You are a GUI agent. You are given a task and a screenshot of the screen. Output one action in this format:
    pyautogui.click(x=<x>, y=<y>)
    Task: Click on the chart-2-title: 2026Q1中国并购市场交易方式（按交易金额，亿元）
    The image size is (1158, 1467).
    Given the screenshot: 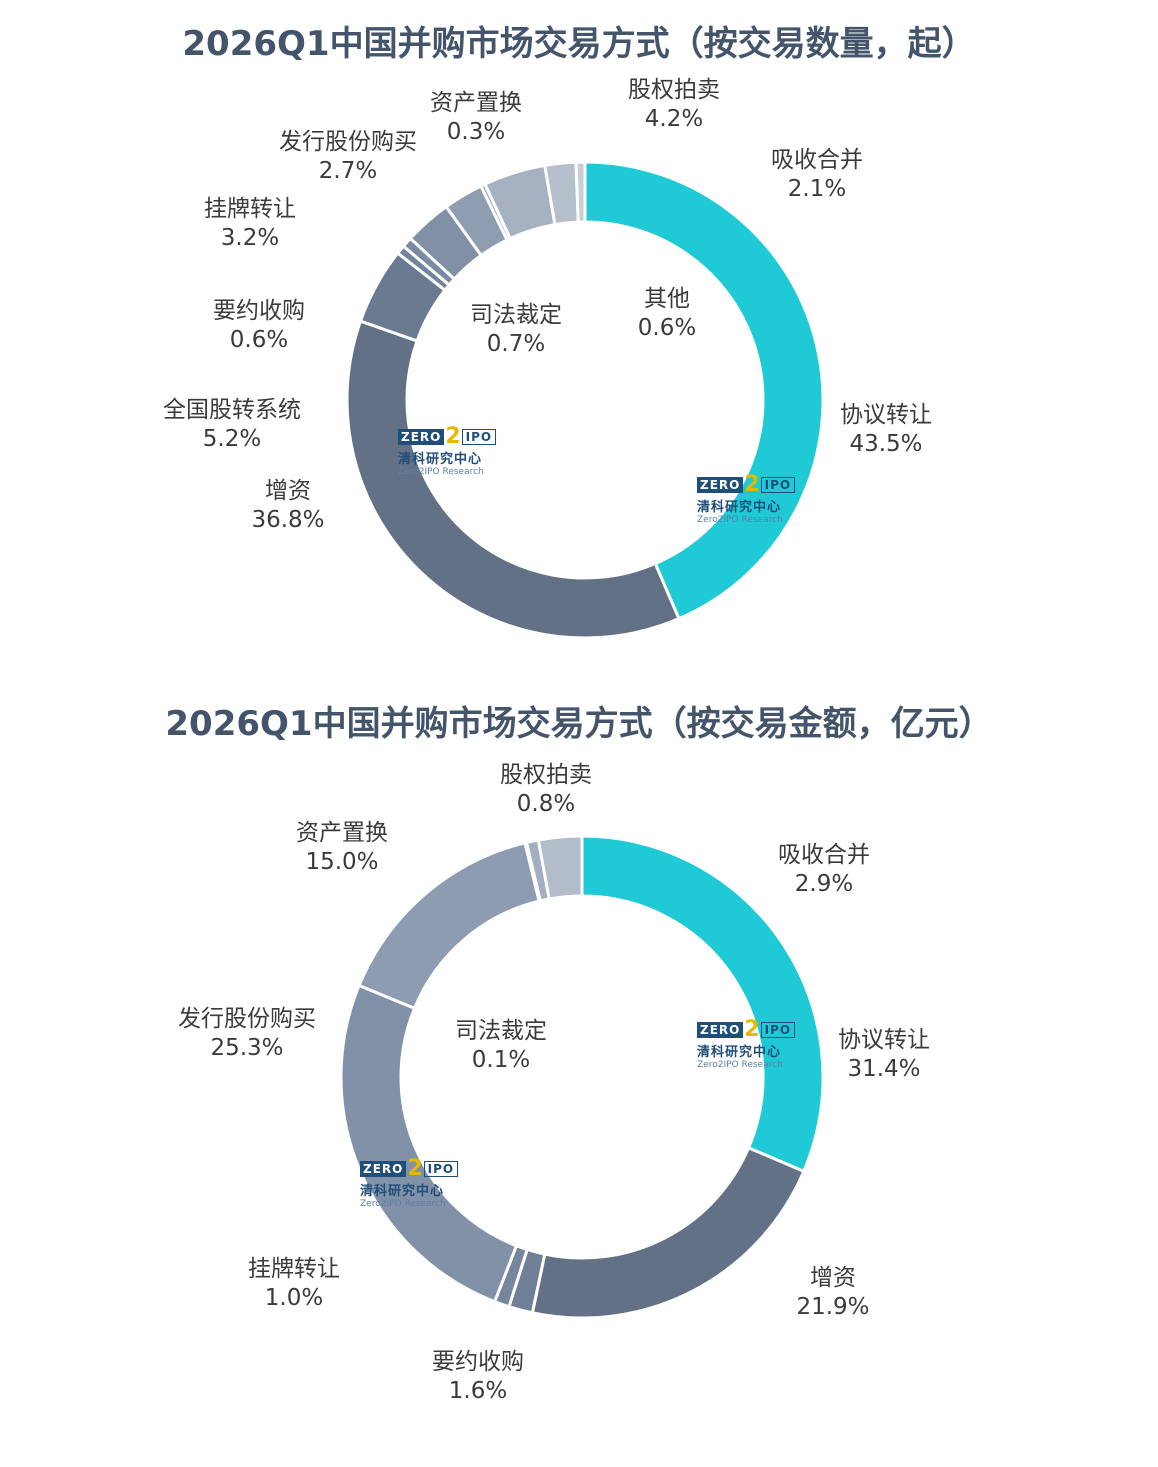 What is the action you would take?
    pyautogui.click(x=579, y=724)
    